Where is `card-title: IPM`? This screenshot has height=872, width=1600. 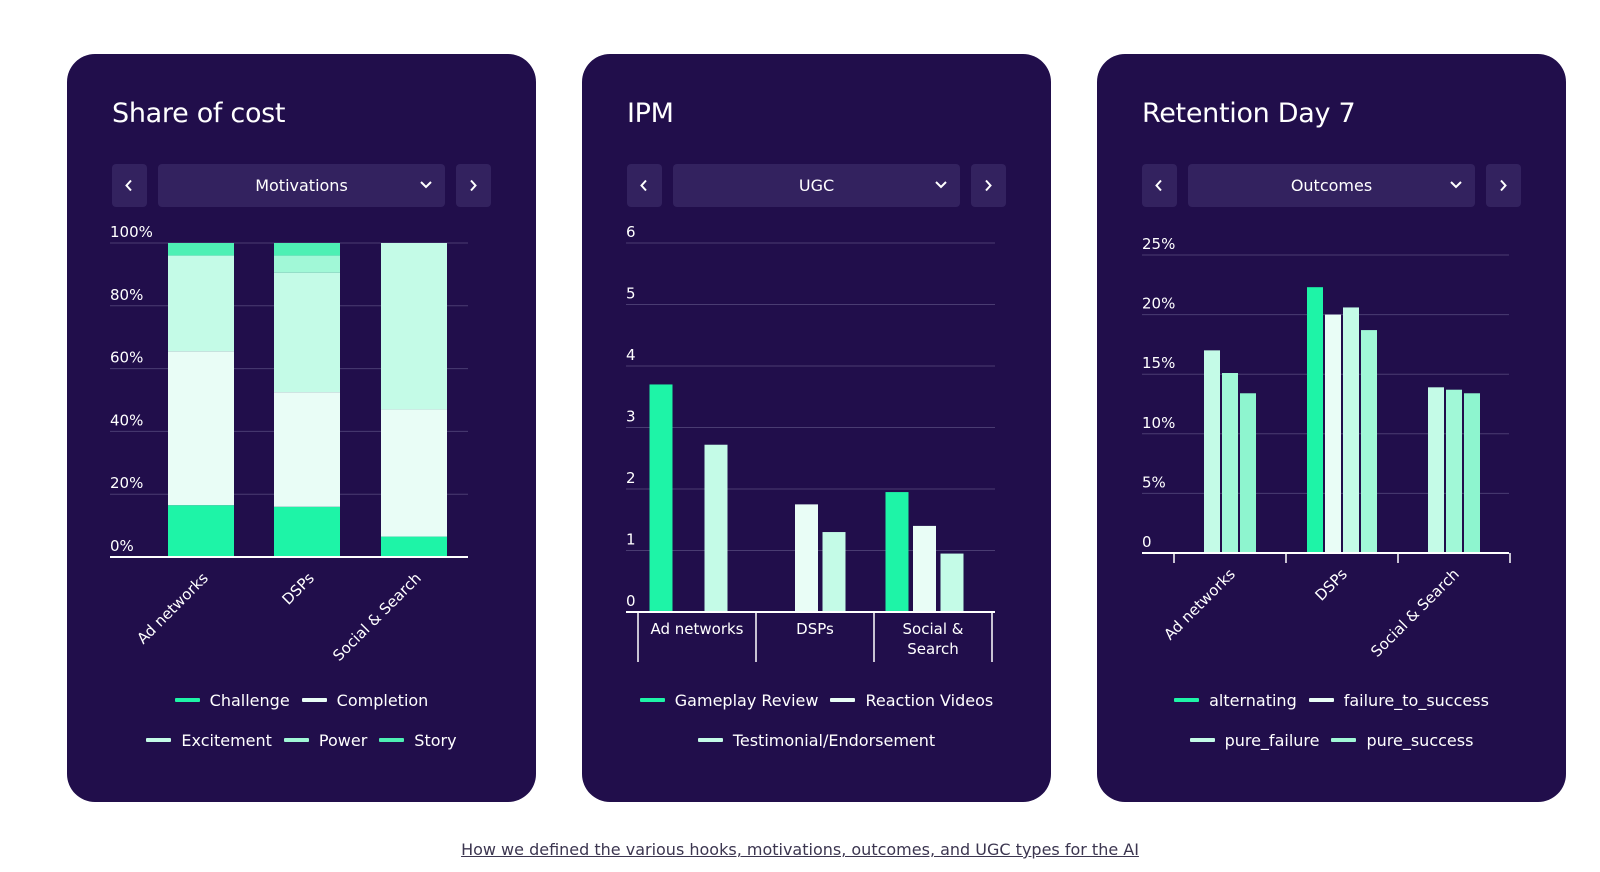 card-title: IPM is located at coordinates (650, 113).